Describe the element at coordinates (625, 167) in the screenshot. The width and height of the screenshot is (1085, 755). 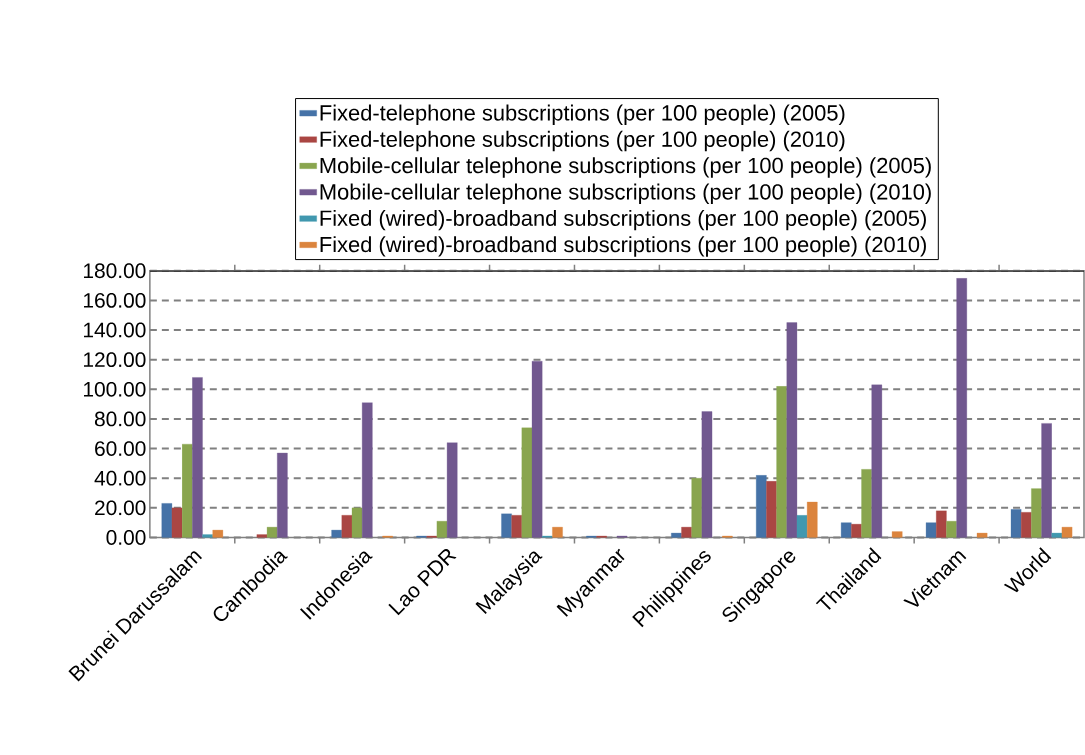
I see `legend-label: Mobile-cellular telephone subscriptions (per 100 people) (2005)` at that location.